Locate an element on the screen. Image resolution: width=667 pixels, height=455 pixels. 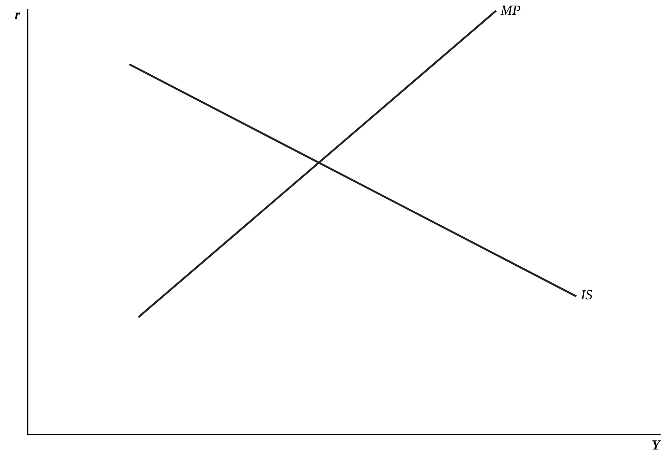
series-label: IS is located at coordinates (586, 295).